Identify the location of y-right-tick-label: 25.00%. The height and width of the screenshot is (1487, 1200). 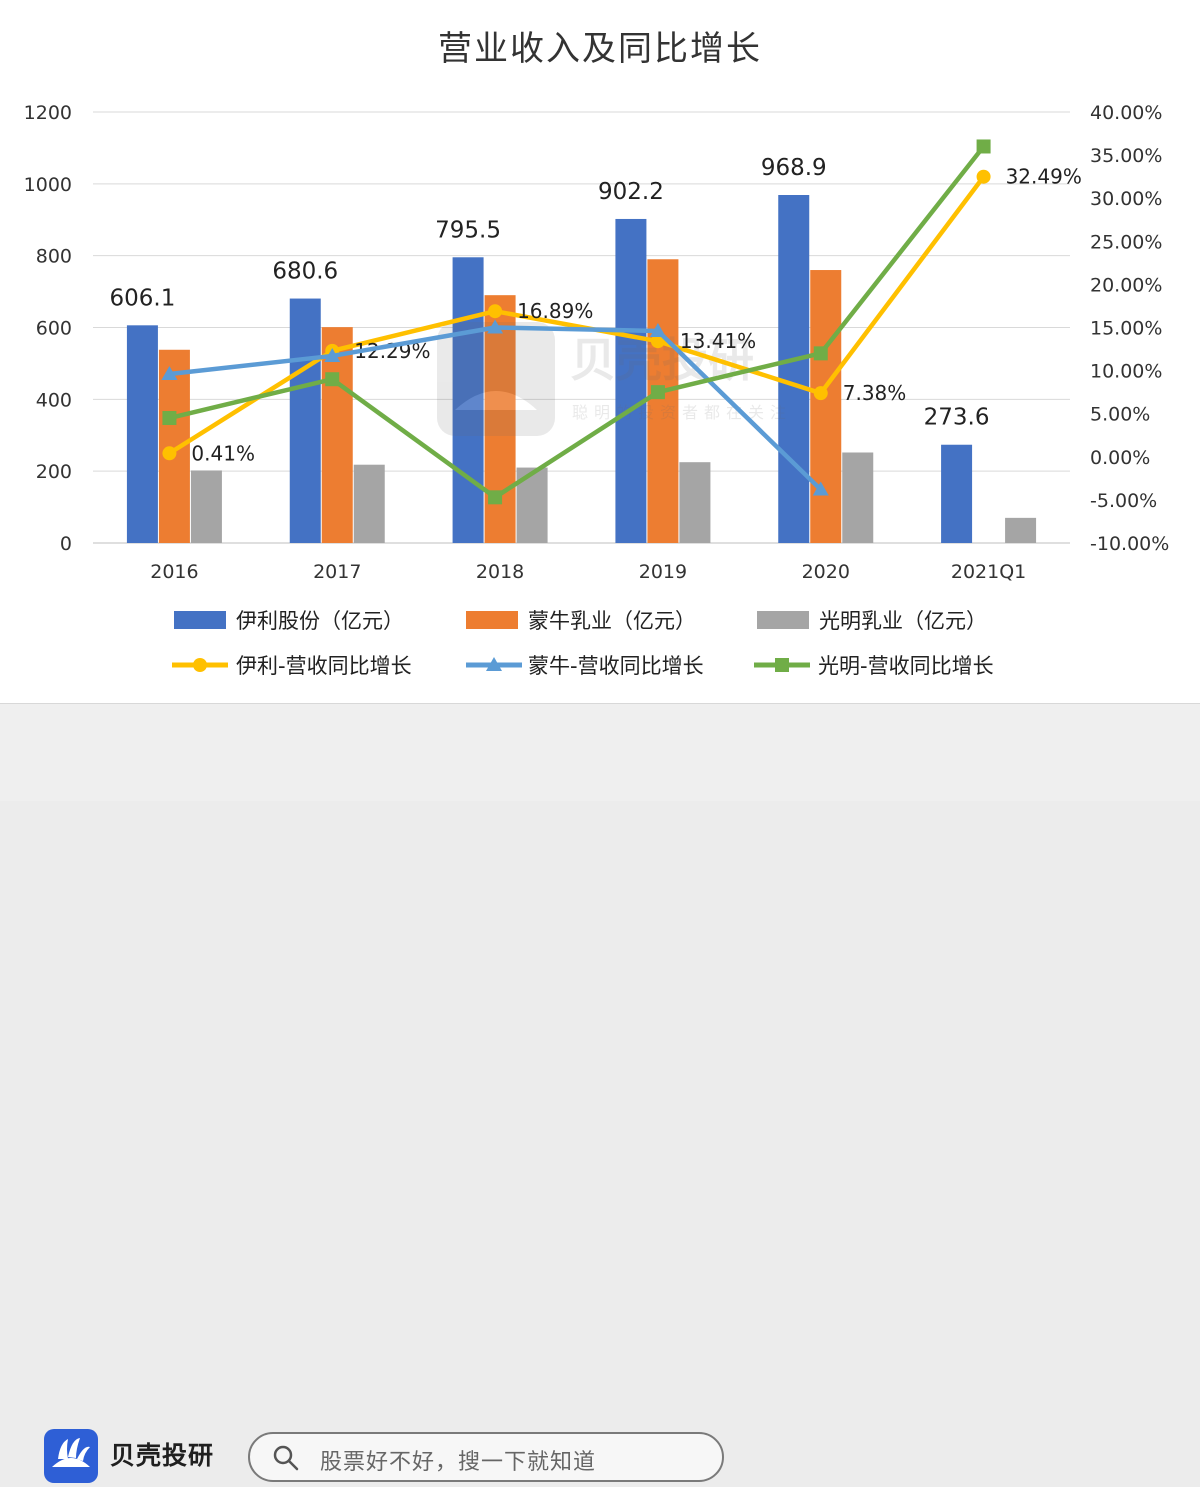
(1126, 242).